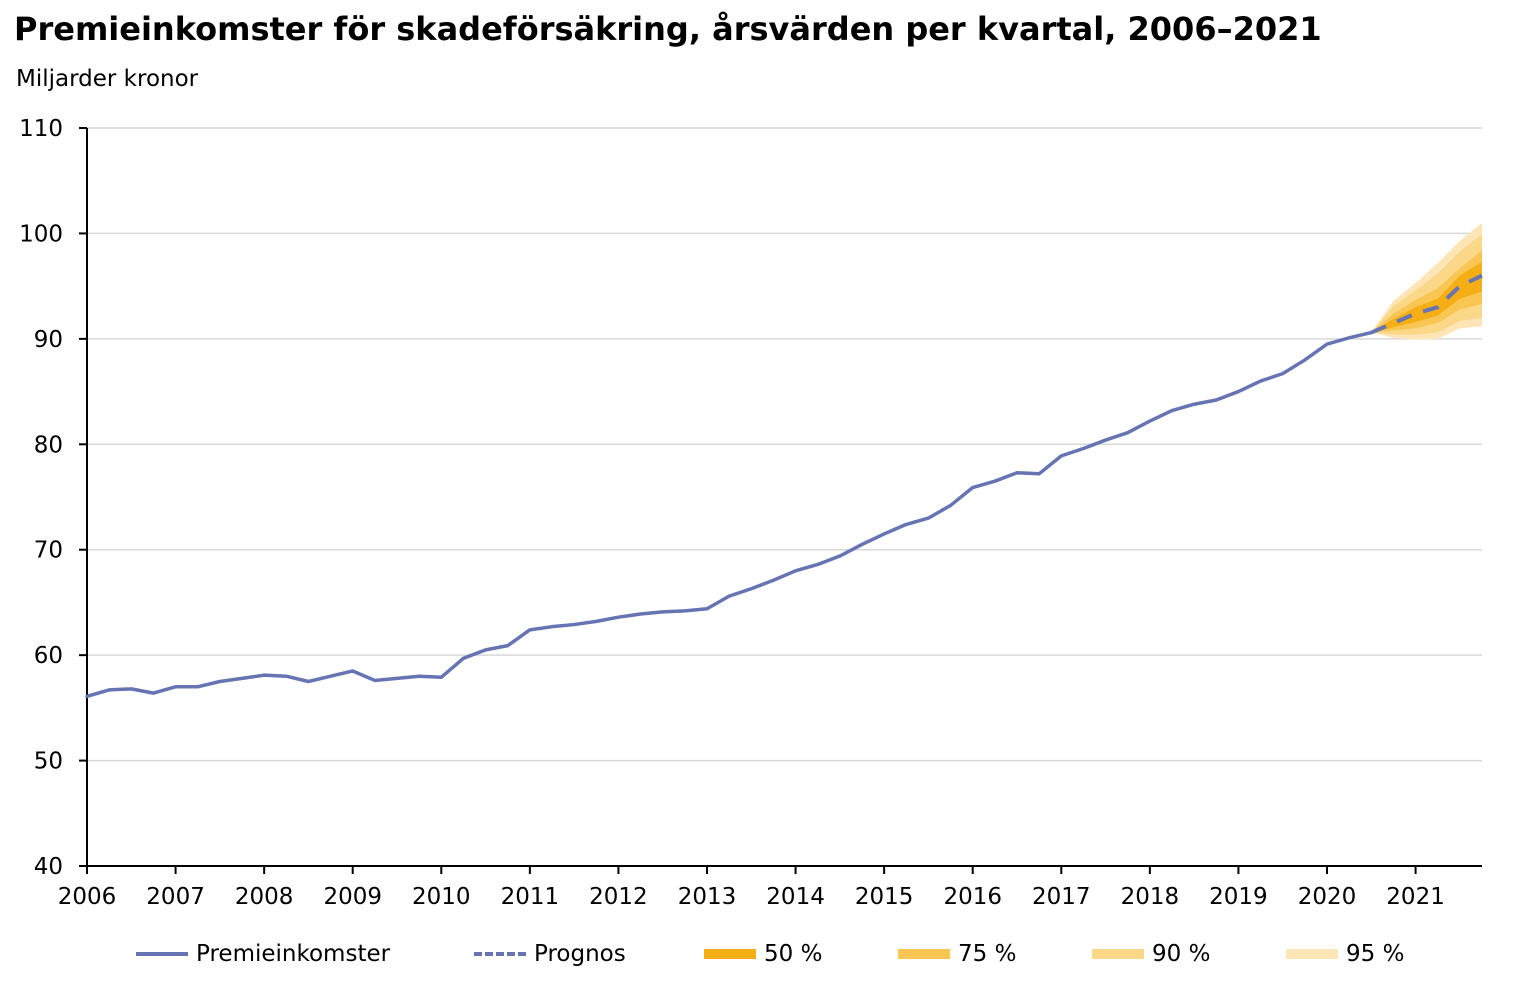 The image size is (1524, 993). Describe the element at coordinates (987, 954) in the screenshot. I see `legend-label: 75 %` at that location.